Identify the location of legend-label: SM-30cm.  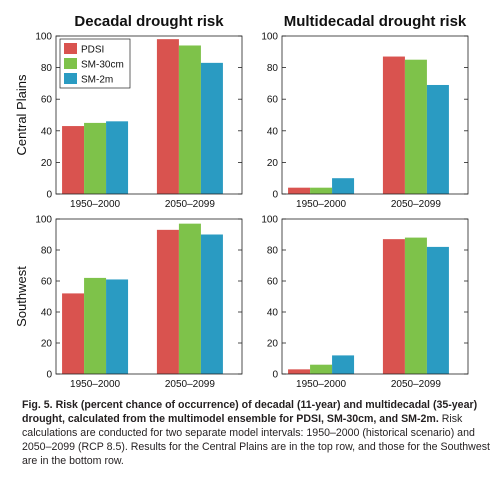
(102, 65).